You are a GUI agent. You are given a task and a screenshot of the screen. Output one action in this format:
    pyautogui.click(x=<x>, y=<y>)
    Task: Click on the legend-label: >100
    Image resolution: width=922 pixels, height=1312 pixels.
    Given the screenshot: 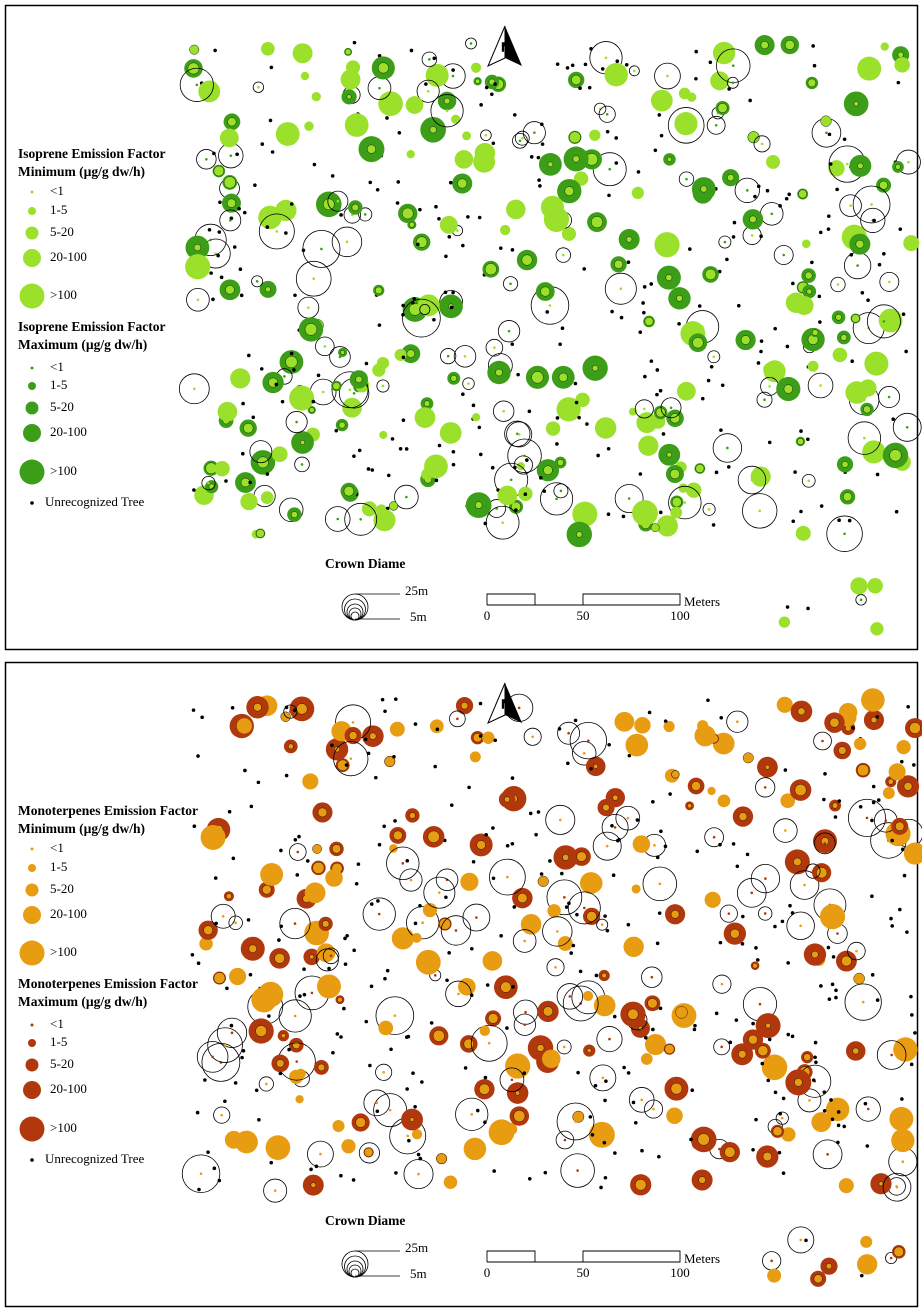 What is the action you would take?
    pyautogui.click(x=63, y=470)
    